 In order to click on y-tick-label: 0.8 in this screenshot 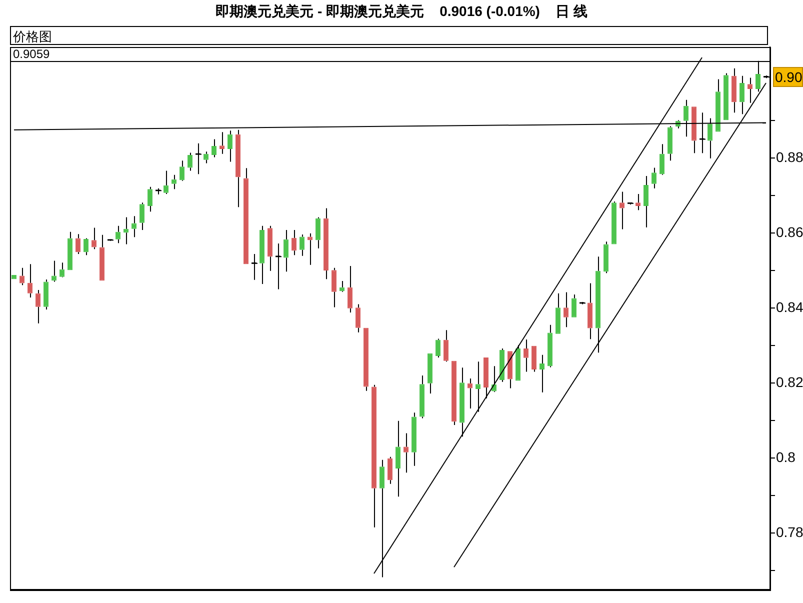, I will do `click(786, 456)`.